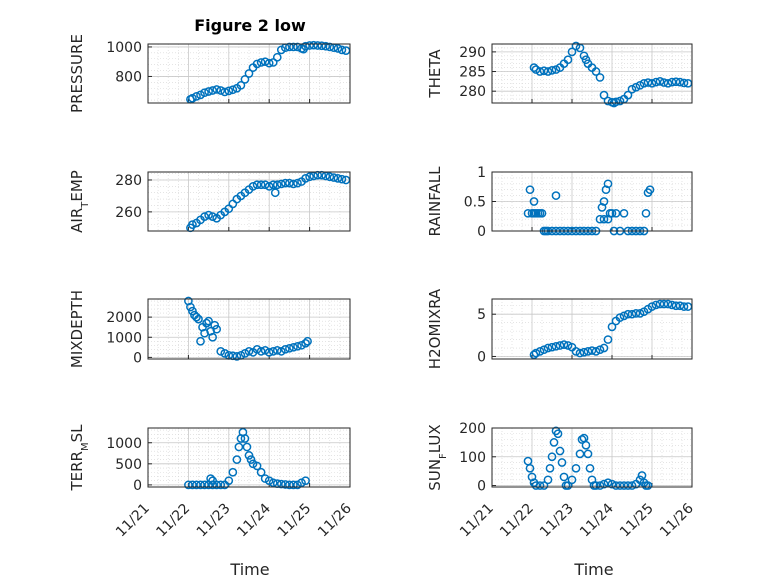 This screenshot has height=583, width=778. I want to click on x-axis-label-right: Time, so click(593, 569).